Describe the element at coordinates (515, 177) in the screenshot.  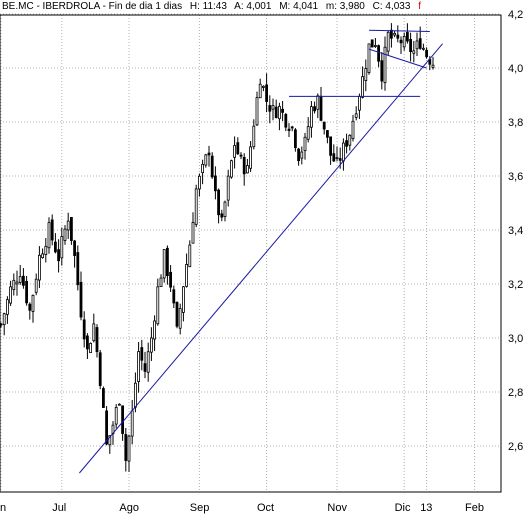
I see `y-tick-label: 3,6` at that location.